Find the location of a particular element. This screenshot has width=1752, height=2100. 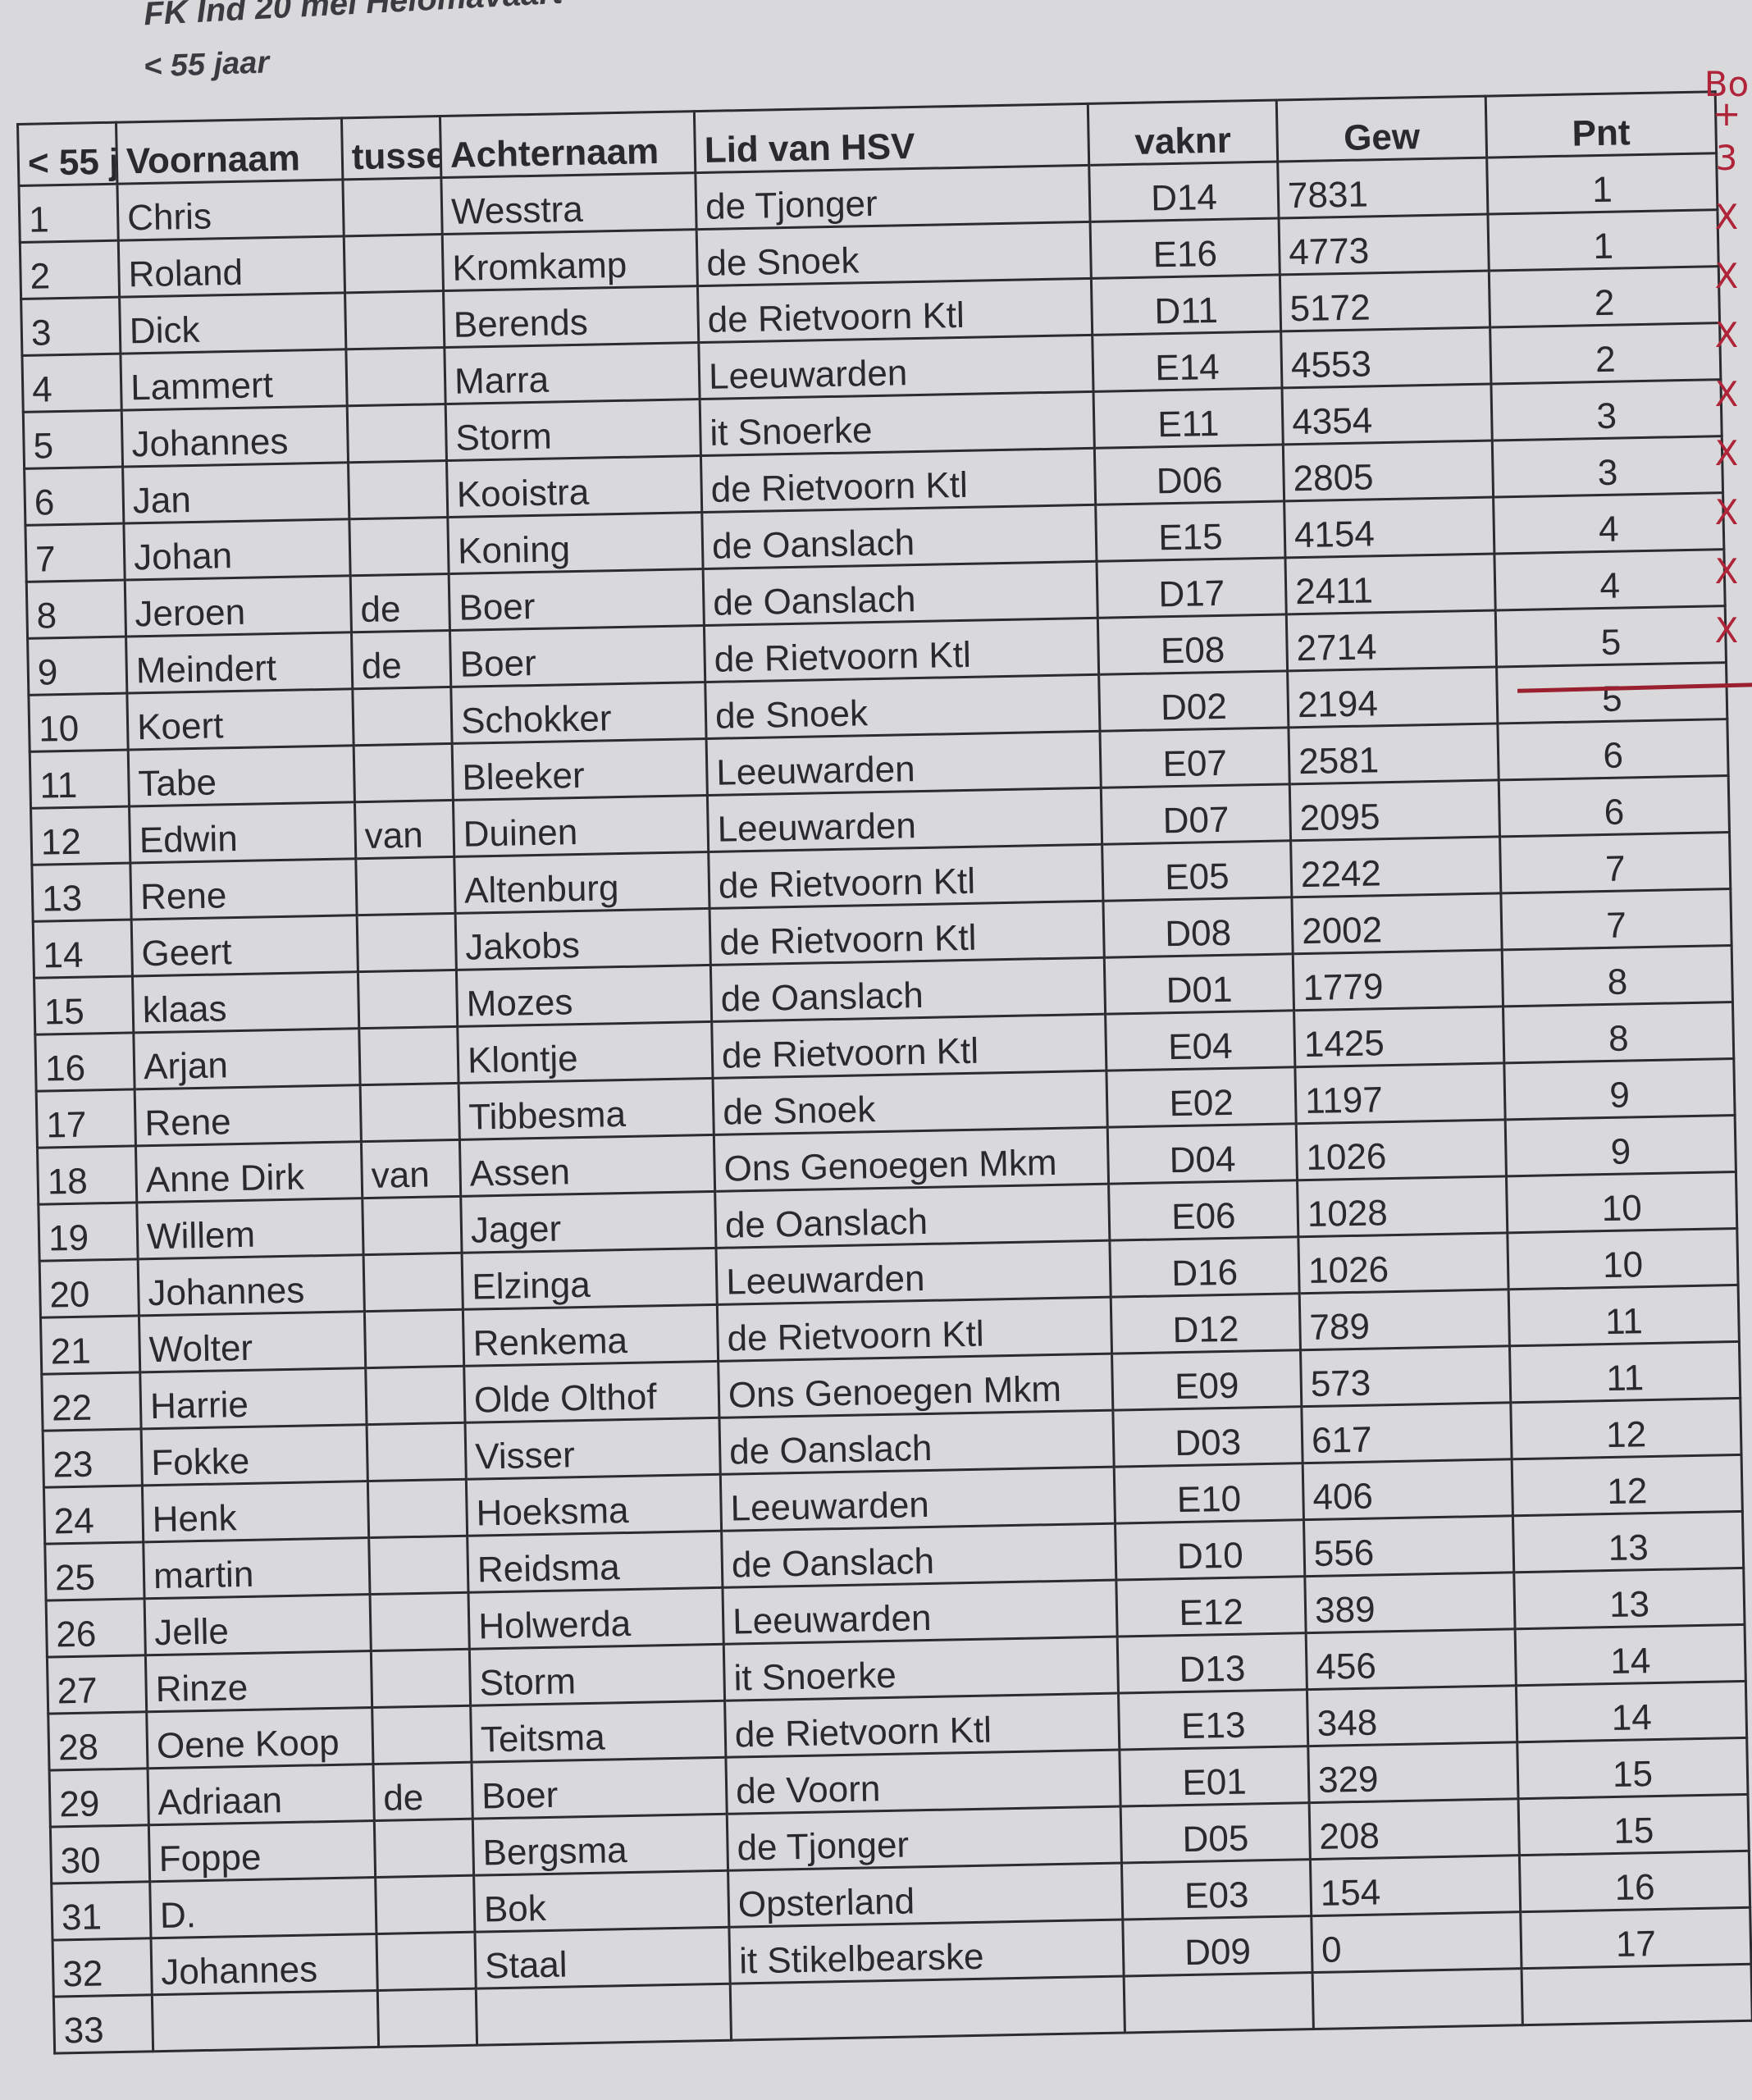

cell-first-name: Wolter is located at coordinates (253, 1341).